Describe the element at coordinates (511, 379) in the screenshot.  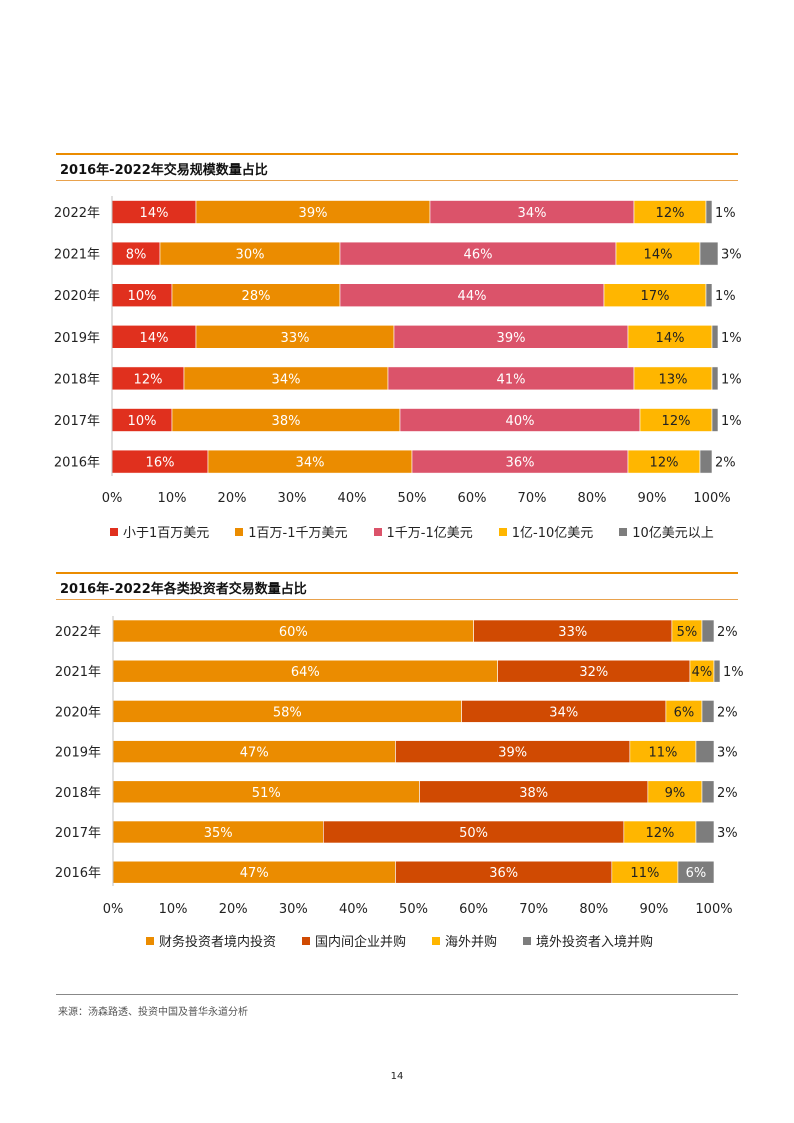
I see `data-label: 41%` at that location.